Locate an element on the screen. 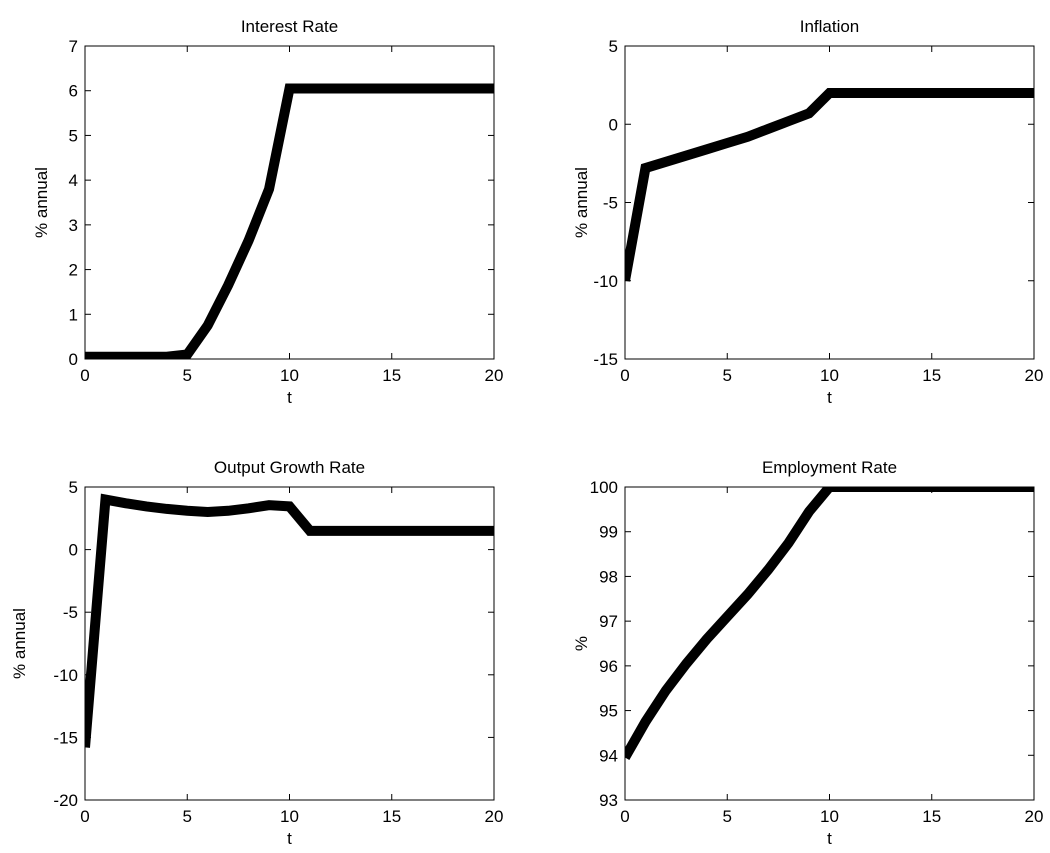 The width and height of the screenshot is (1050, 853). y-tick-label: 4 is located at coordinates (73, 180).